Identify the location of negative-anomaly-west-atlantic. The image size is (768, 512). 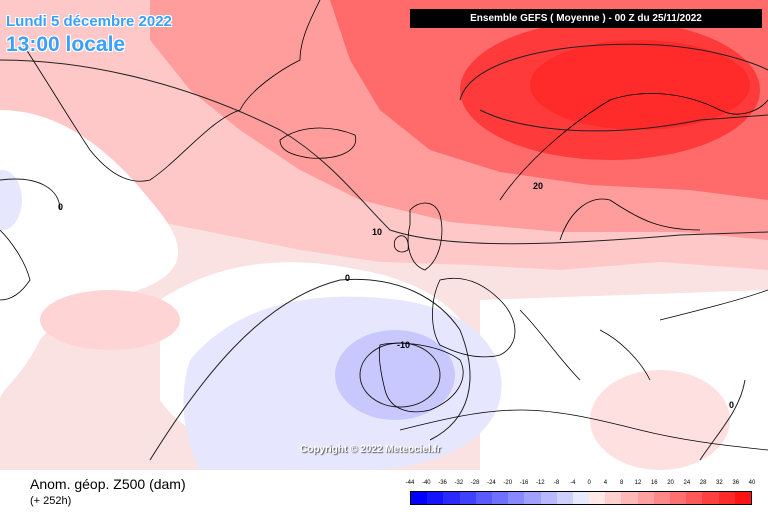
(11, 200).